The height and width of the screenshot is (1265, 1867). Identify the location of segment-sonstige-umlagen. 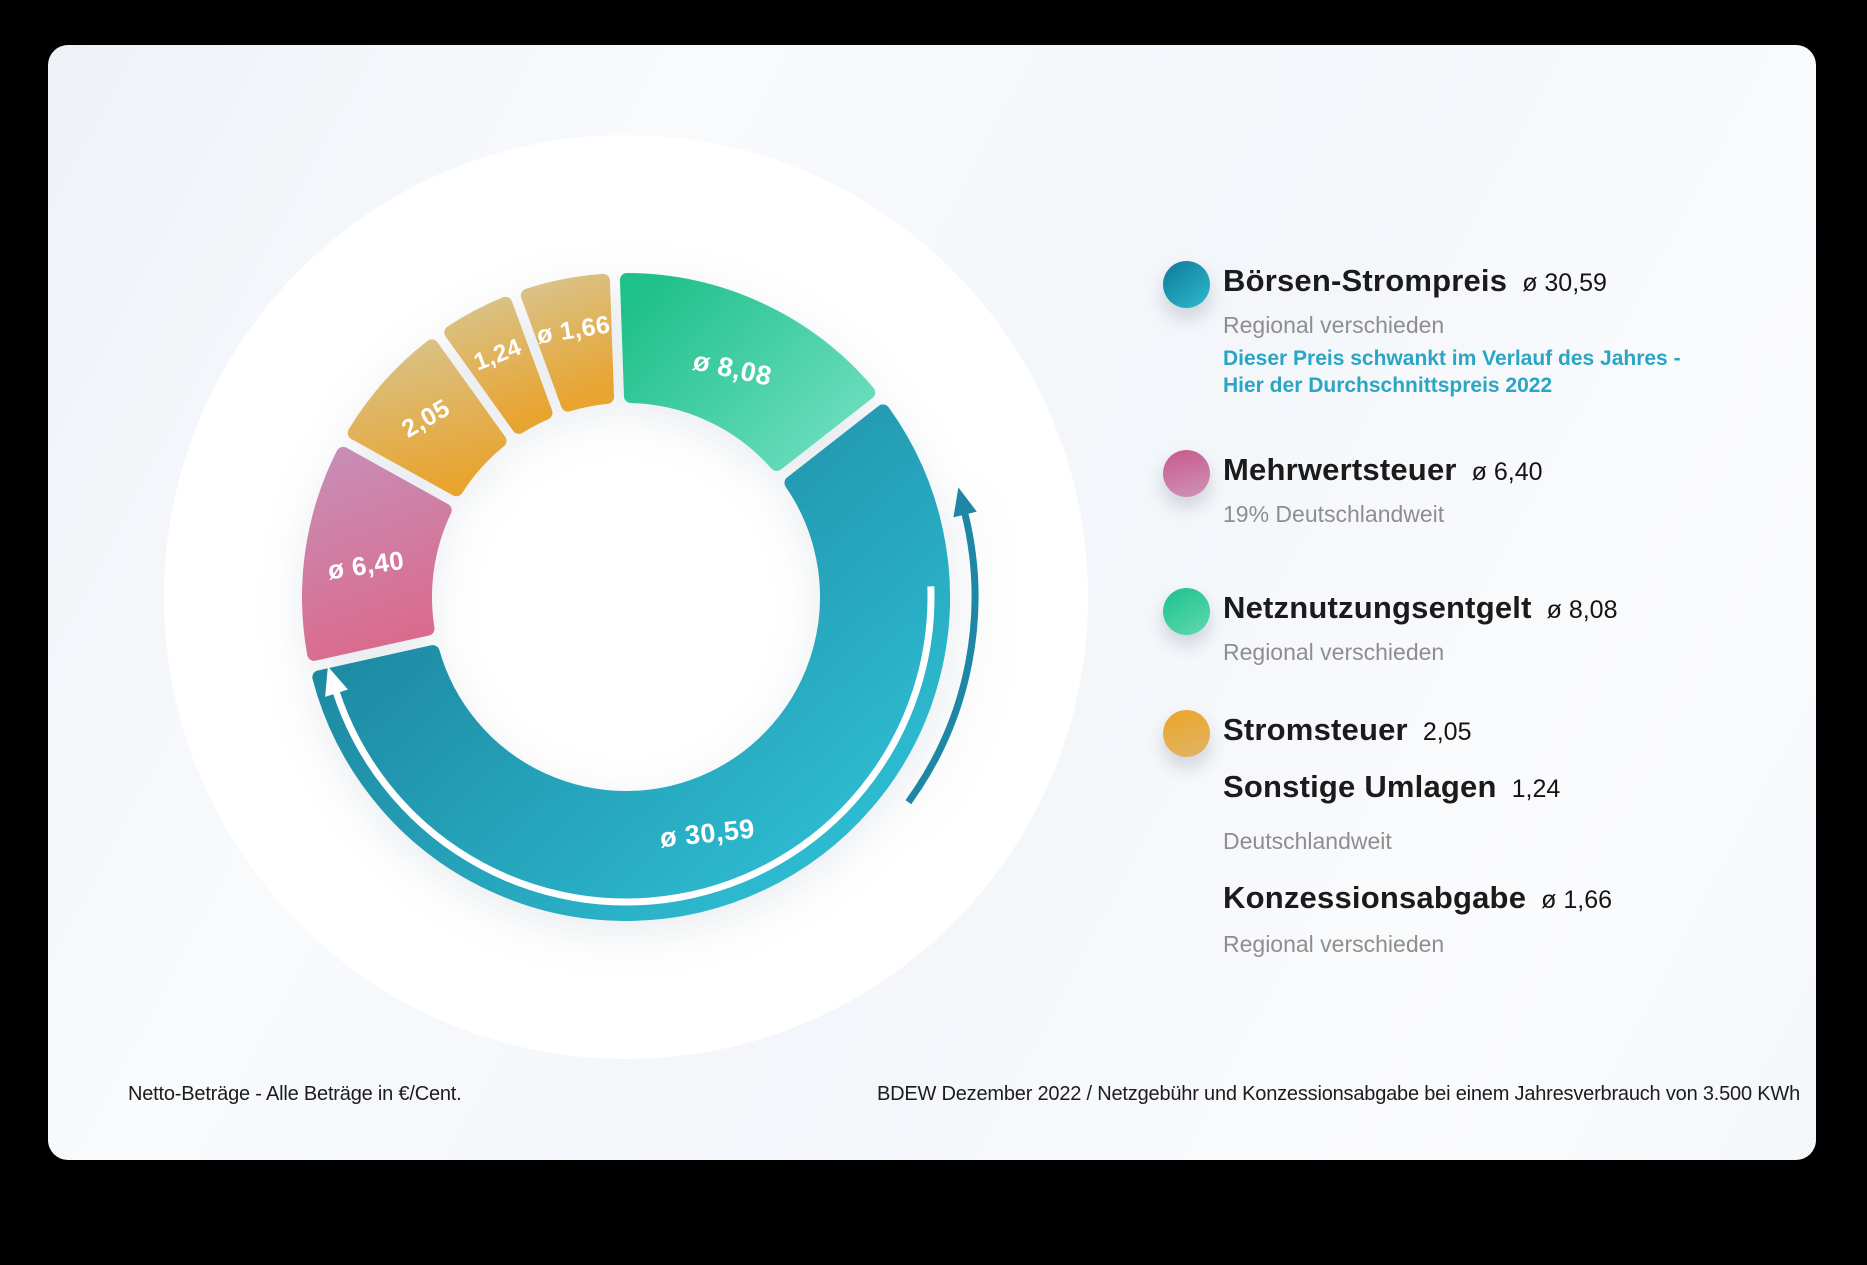
(498, 365).